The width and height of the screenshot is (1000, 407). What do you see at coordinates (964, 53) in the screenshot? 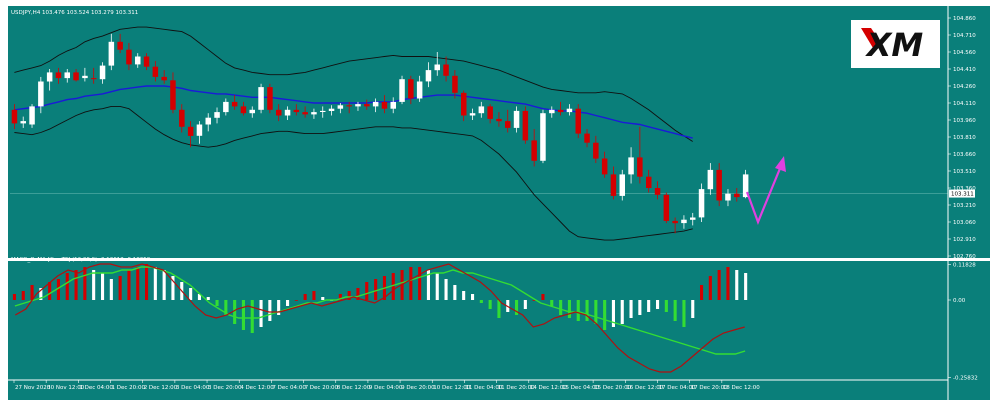
I see `price-tick-label: 104.560` at bounding box center [964, 53].